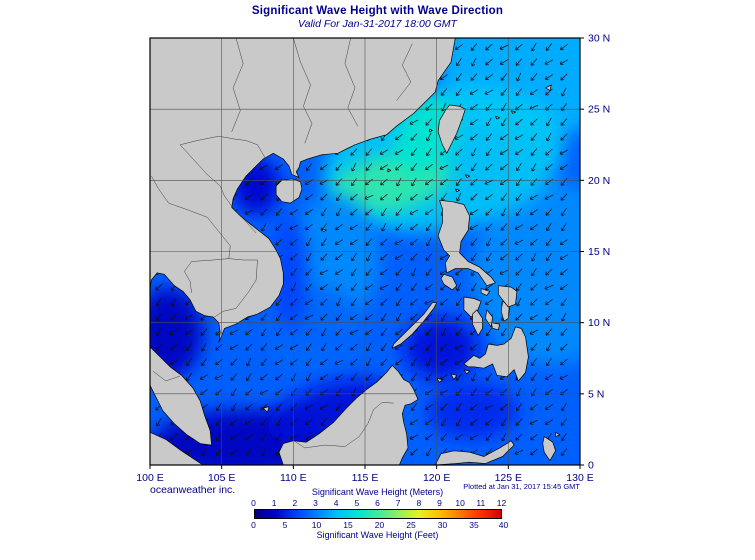 The width and height of the screenshot is (755, 560). Describe the element at coordinates (460, 503) in the screenshot. I see `legend-meters-tick: 10` at that location.